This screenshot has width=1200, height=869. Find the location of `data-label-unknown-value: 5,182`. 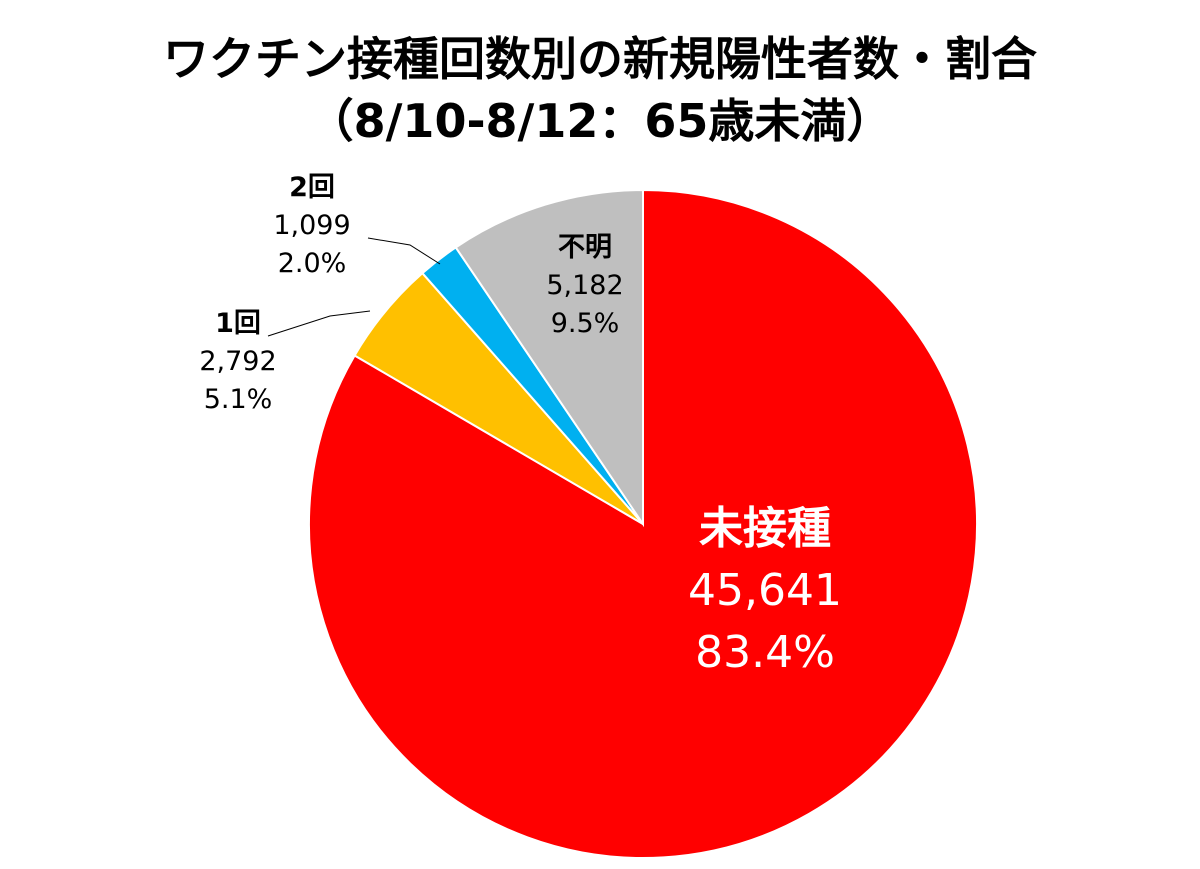

data-label-unknown-value: 5,182 is located at coordinates (584, 285).